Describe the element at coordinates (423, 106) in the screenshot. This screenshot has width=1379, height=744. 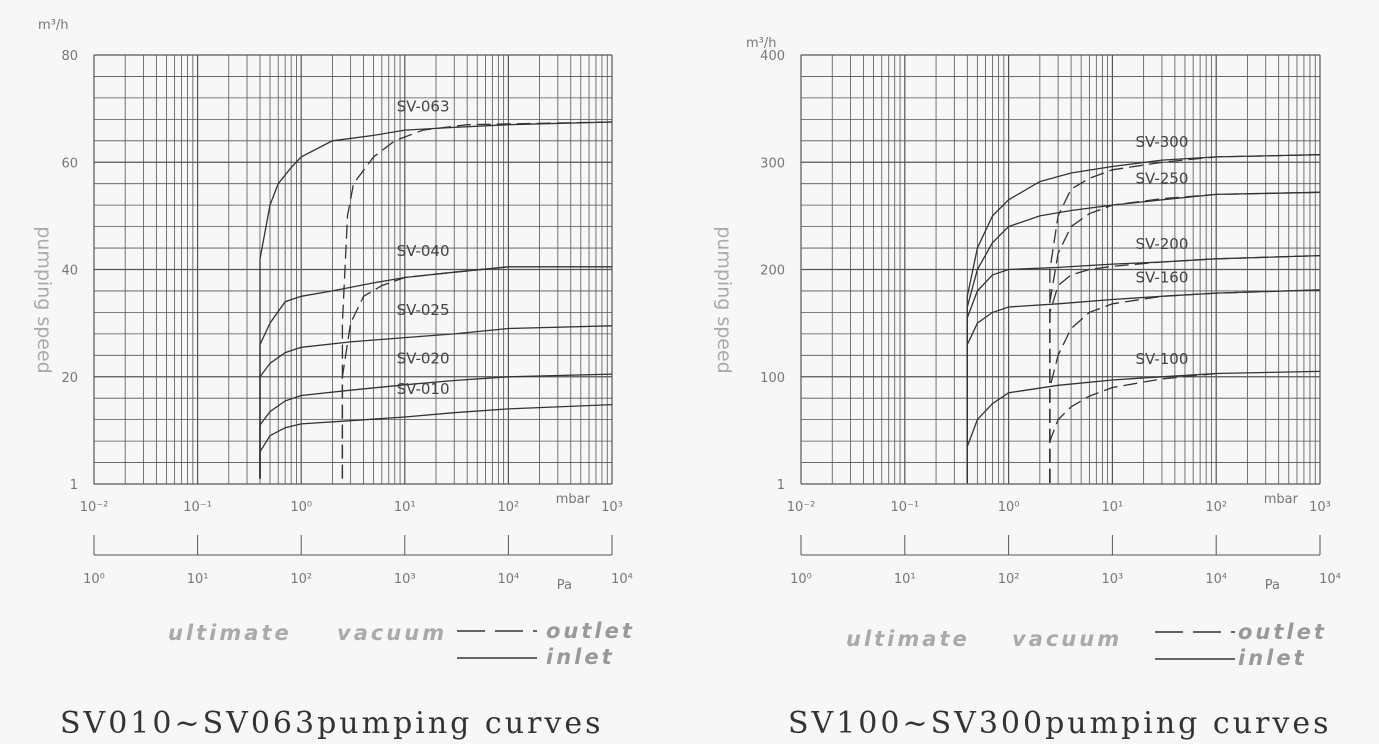
I see `series-label: SV-063` at that location.